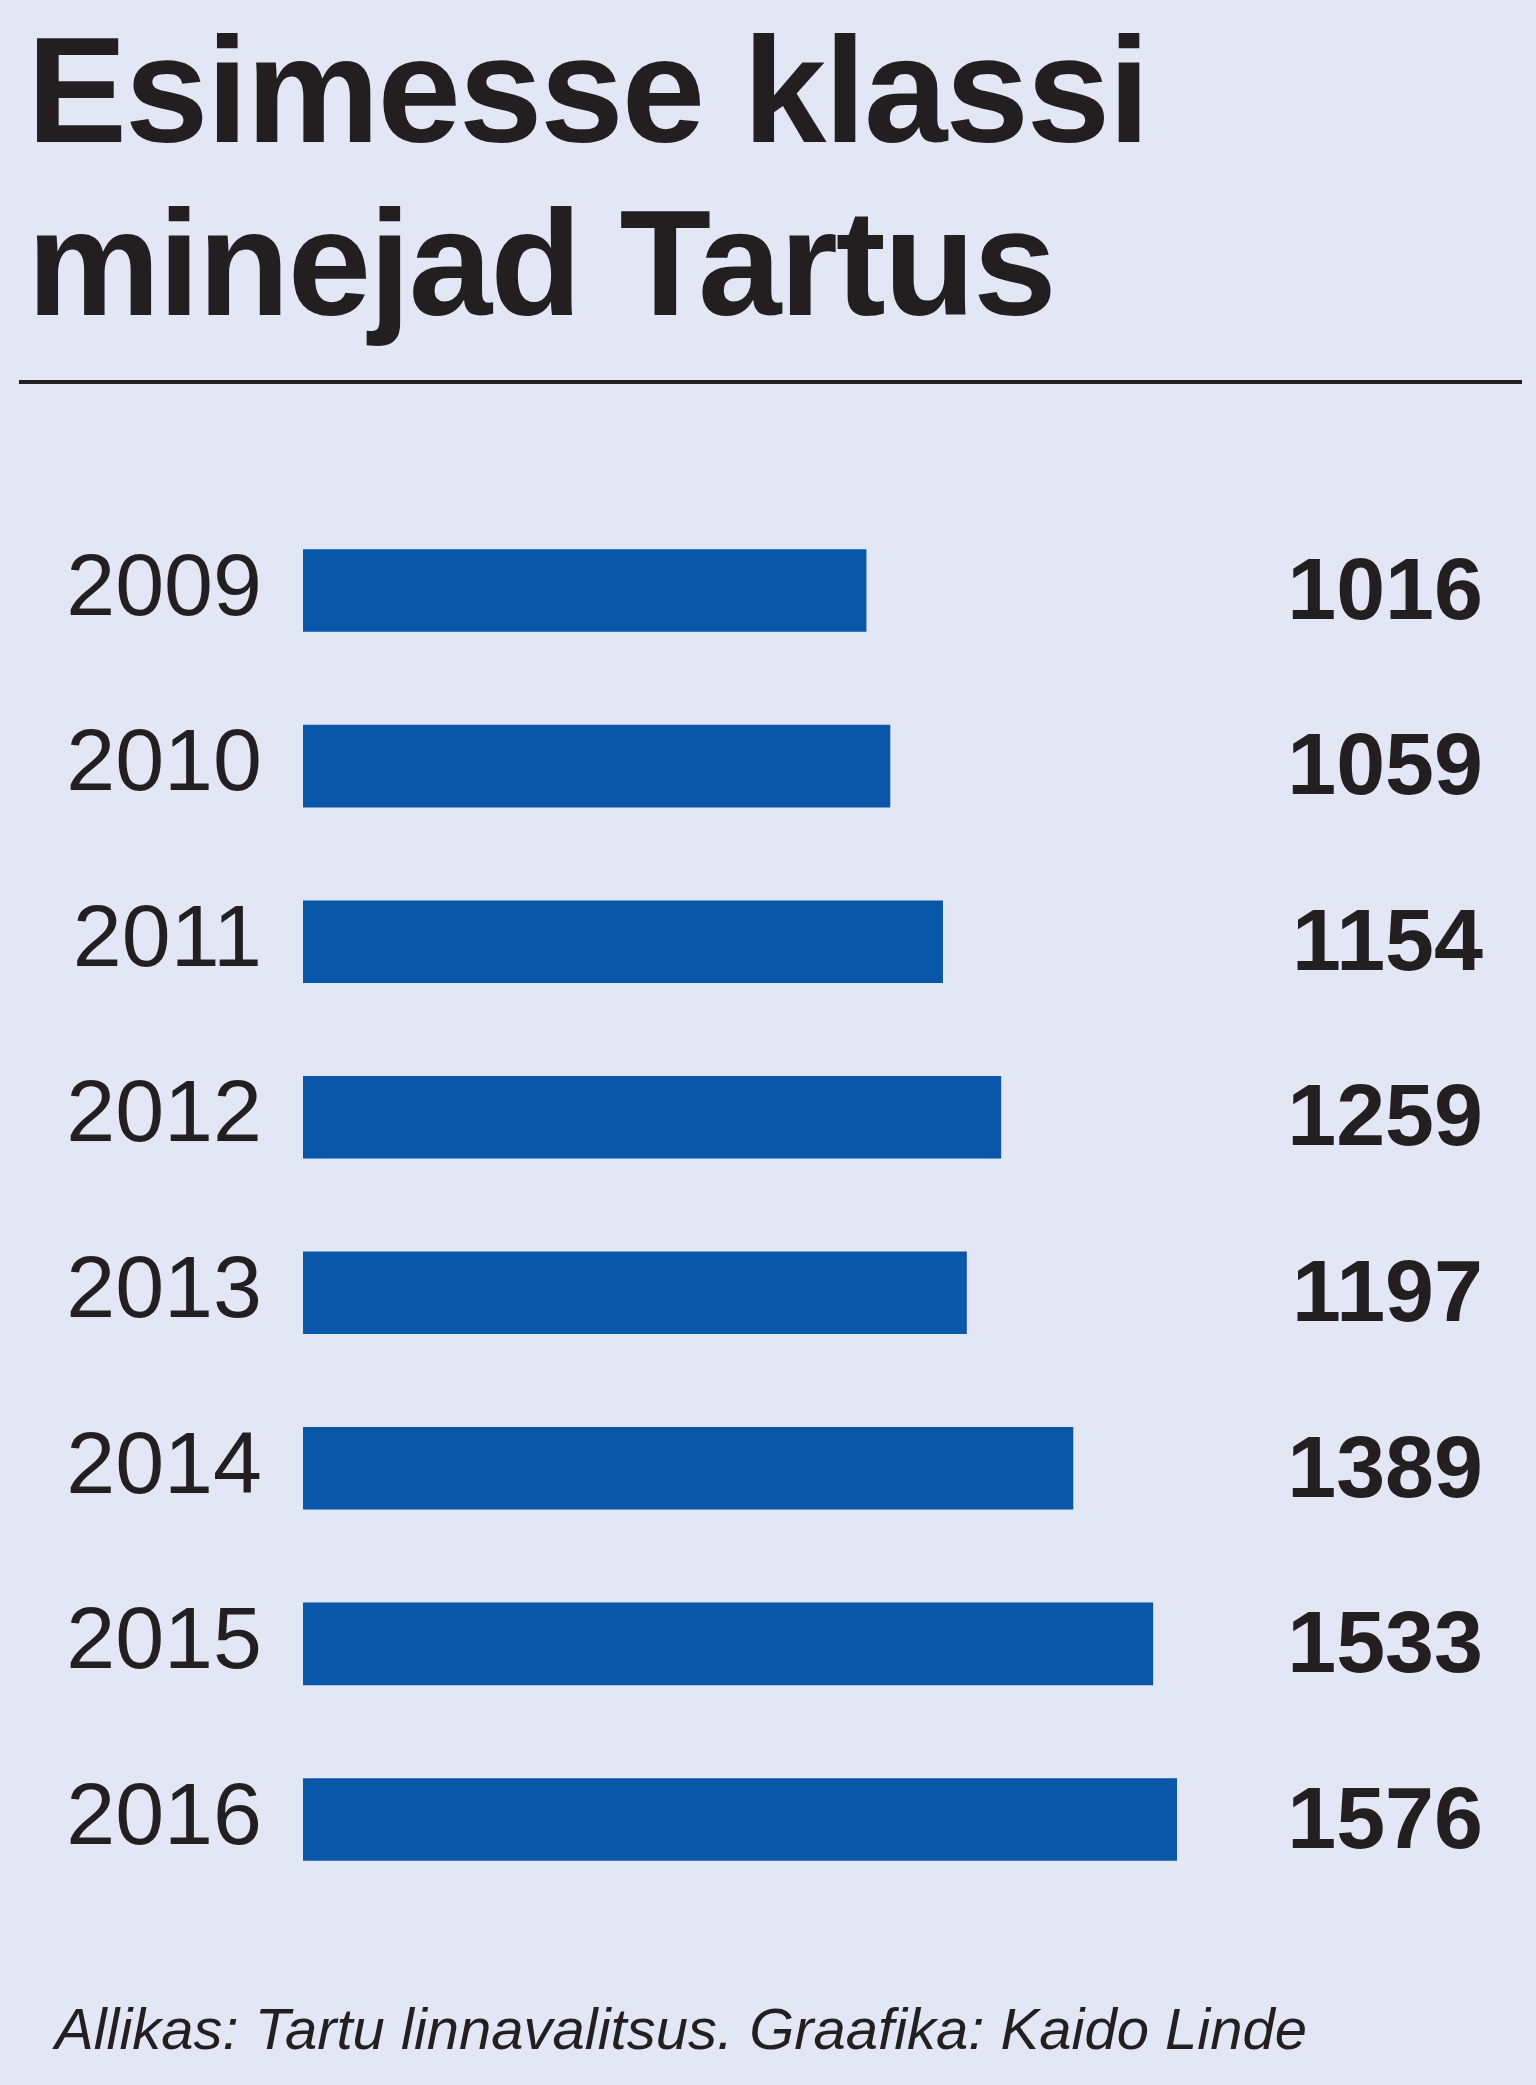  What do you see at coordinates (164, 584) in the screenshot?
I see `y-tick-label: 2009` at bounding box center [164, 584].